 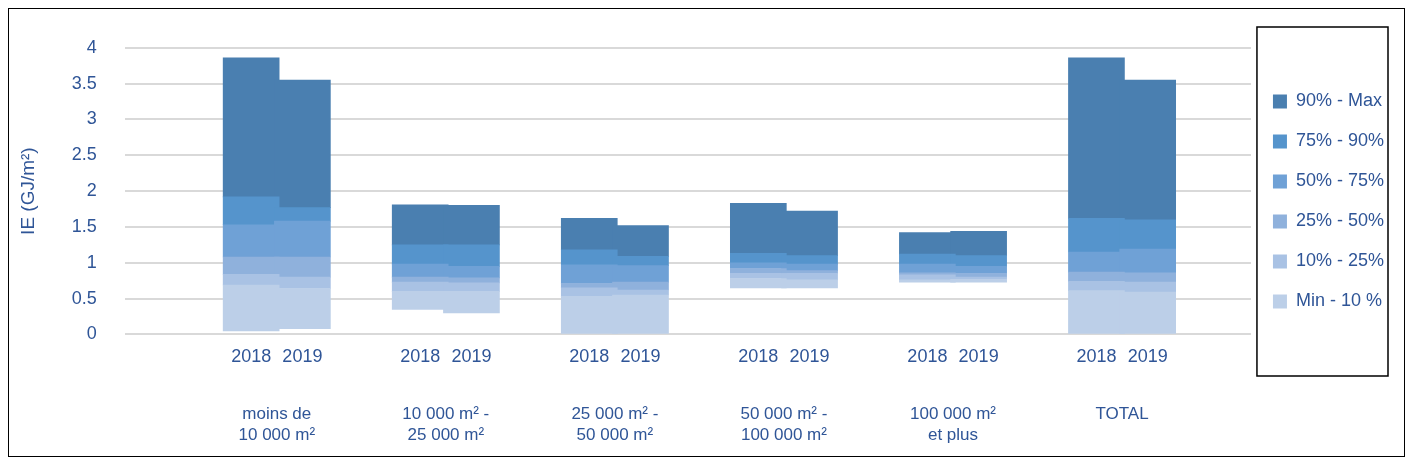 I want to click on y-tick-label: 4, so click(x=91, y=46).